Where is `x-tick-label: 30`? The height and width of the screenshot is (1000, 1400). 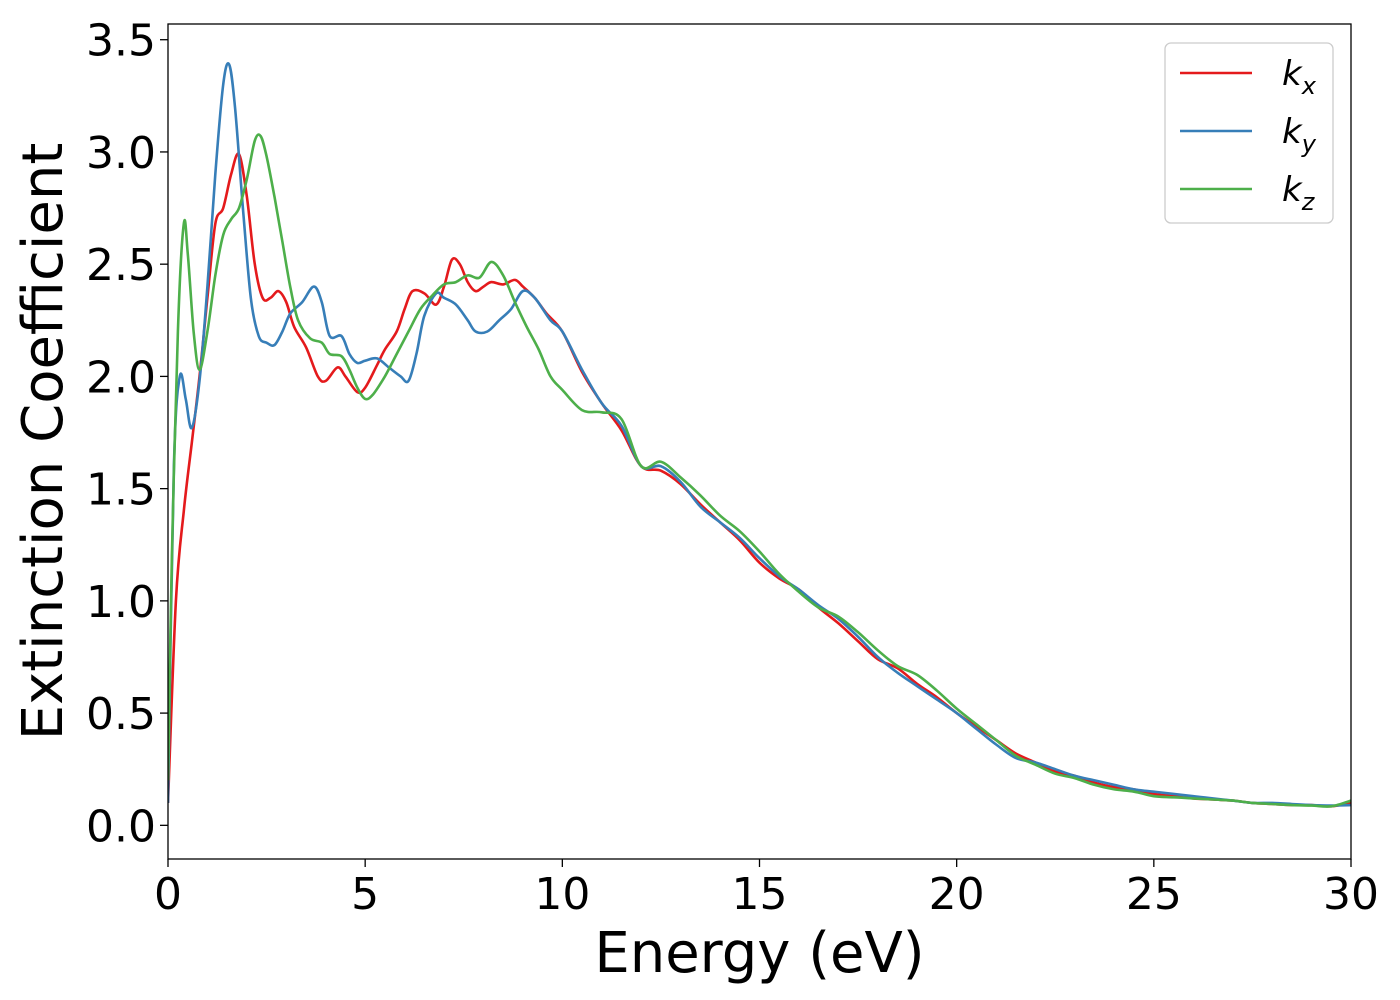
x-tick-label: 30 is located at coordinates (1351, 894).